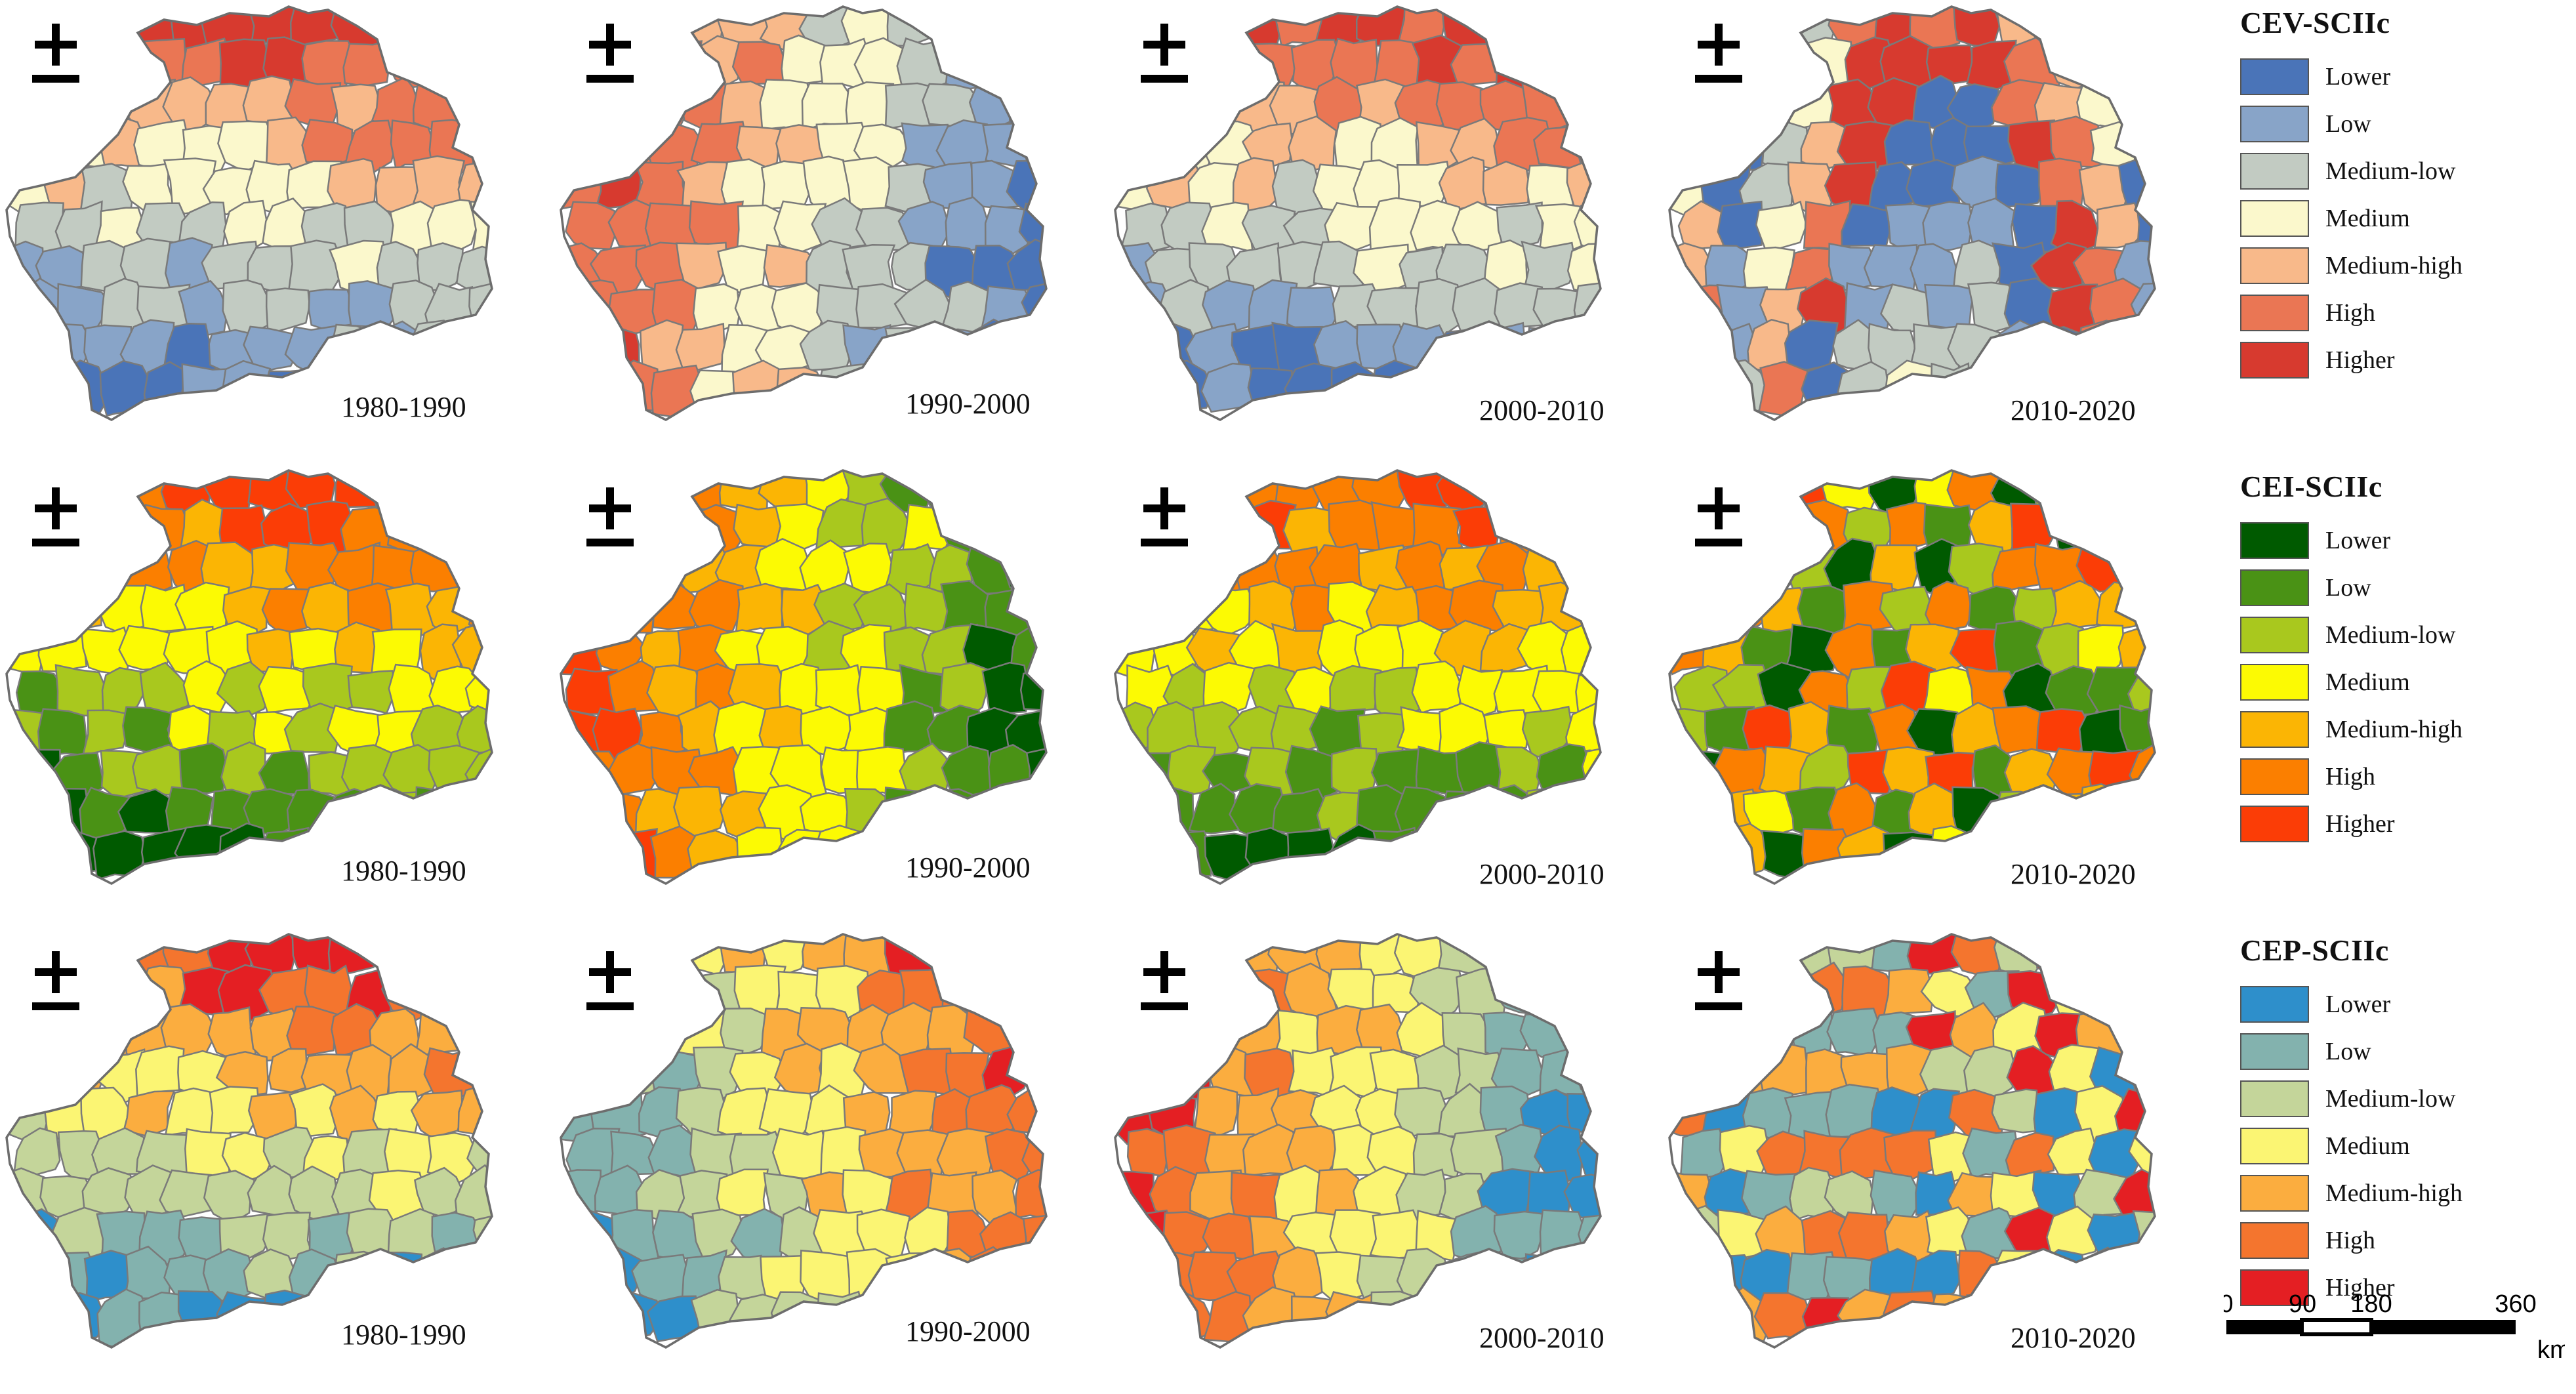 Image resolution: width=2576 pixels, height=1394 pixels. Describe the element at coordinates (968, 404) in the screenshot. I see `period-label: 1990-2000` at that location.